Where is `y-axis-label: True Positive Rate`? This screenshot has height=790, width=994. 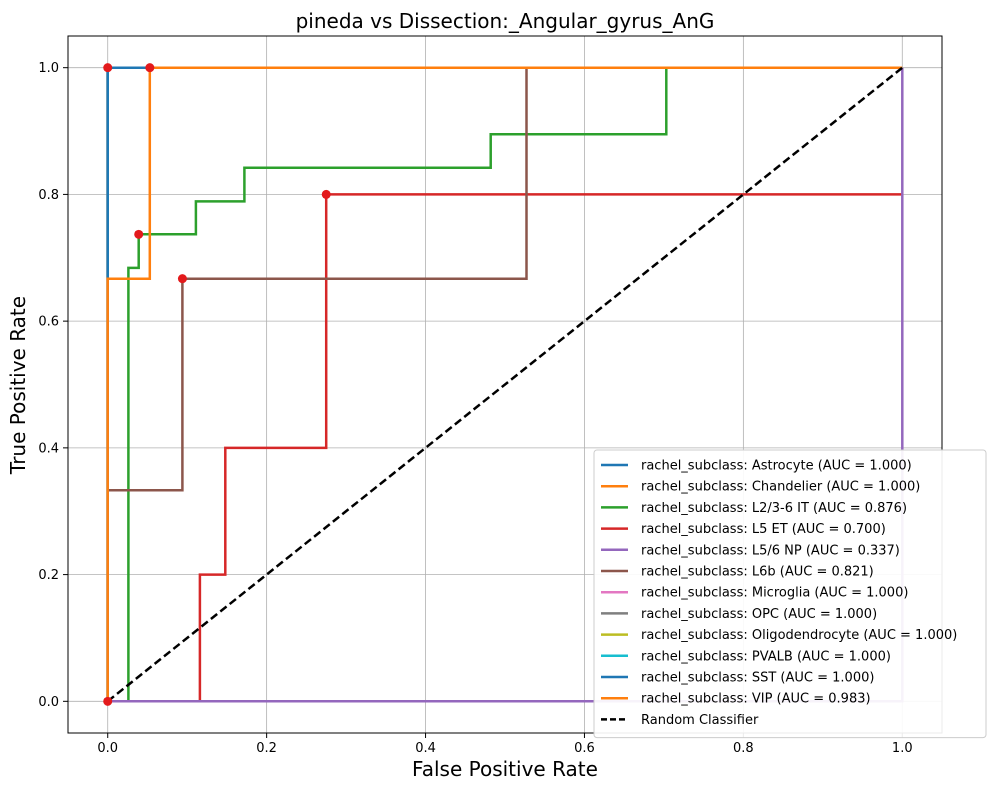
y-axis-label: True Positive Rate is located at coordinates (18, 385).